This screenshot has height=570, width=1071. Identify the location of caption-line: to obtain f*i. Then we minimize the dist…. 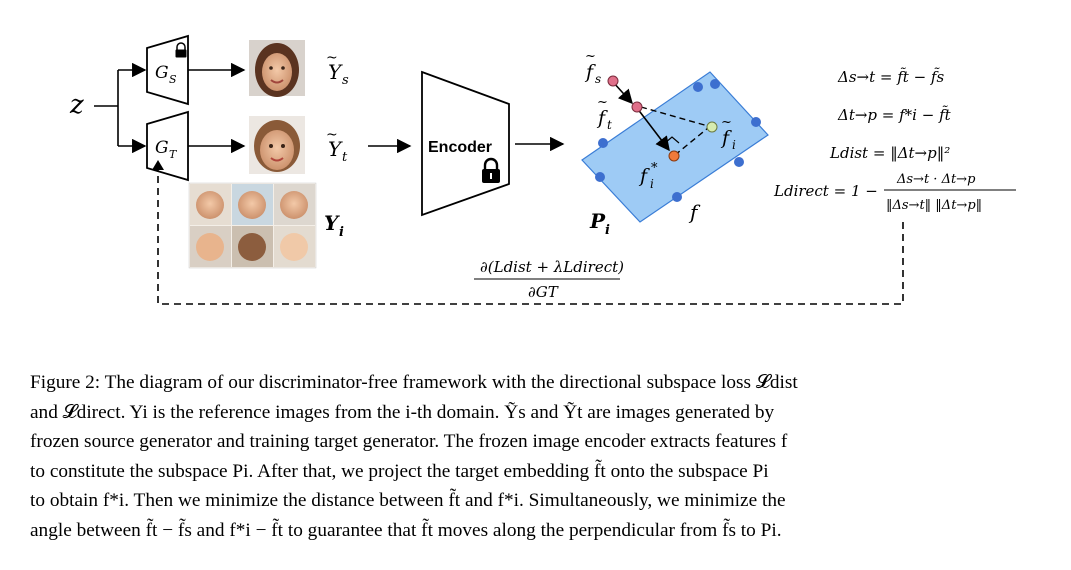
(408, 500).